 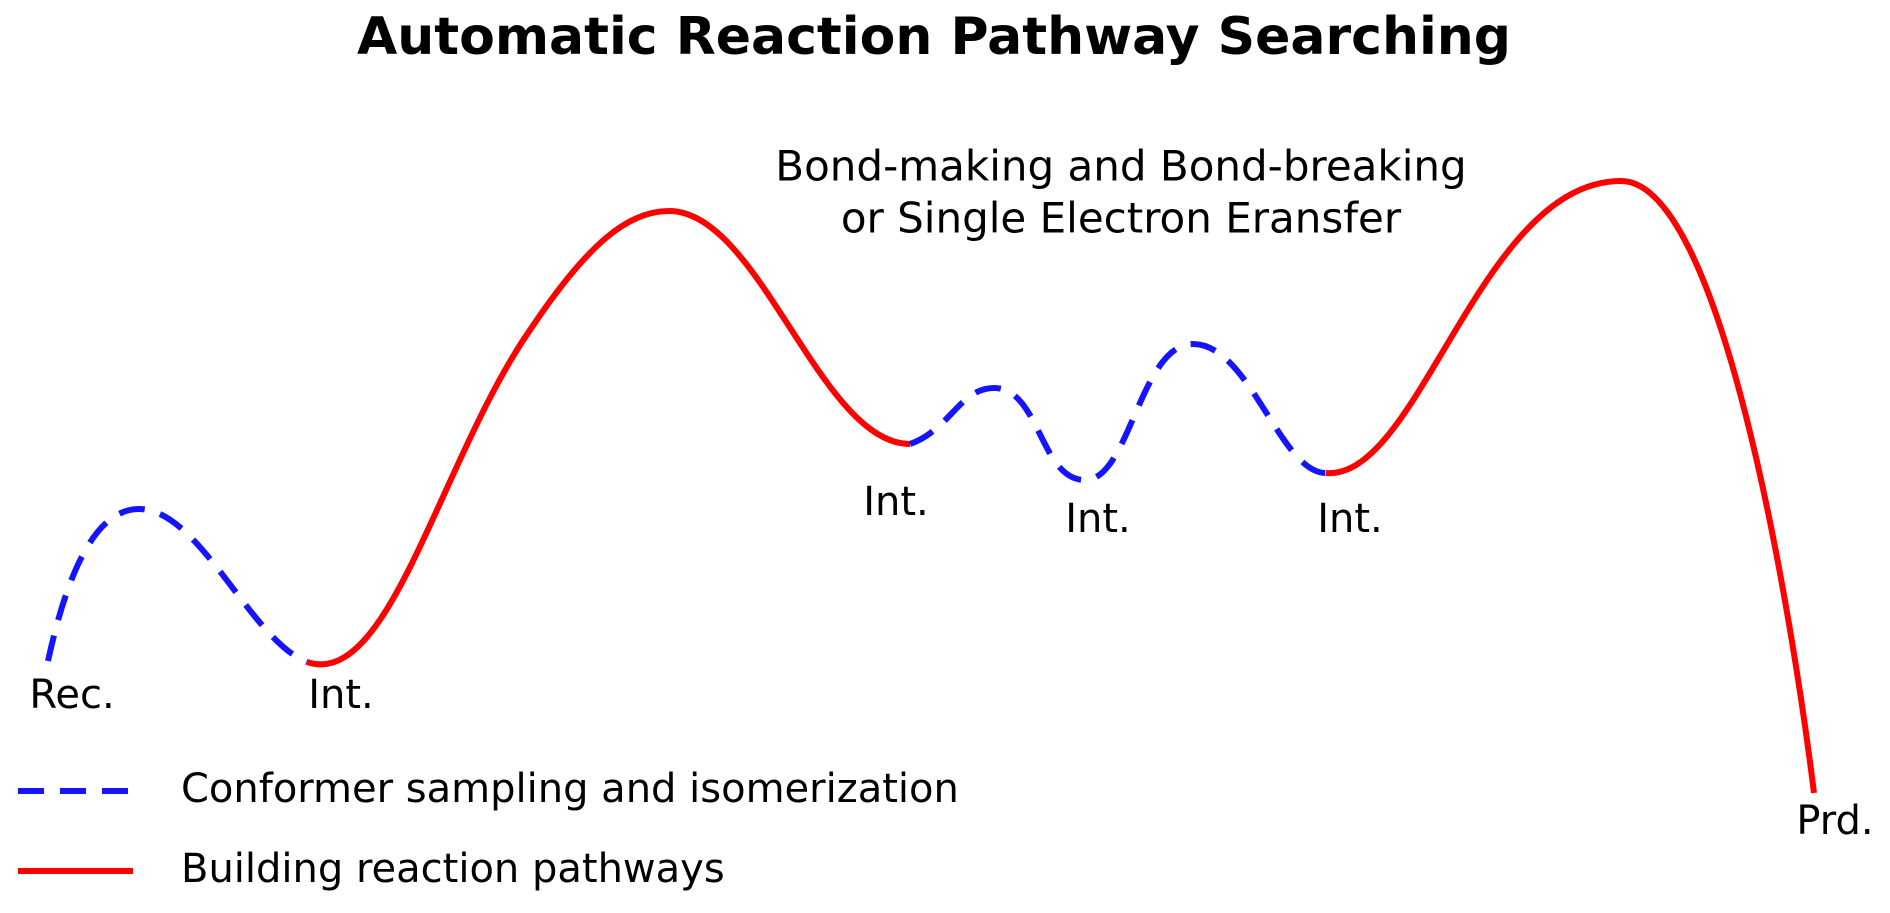 I want to click on legend-label: Building reaction pathways, so click(x=453, y=869).